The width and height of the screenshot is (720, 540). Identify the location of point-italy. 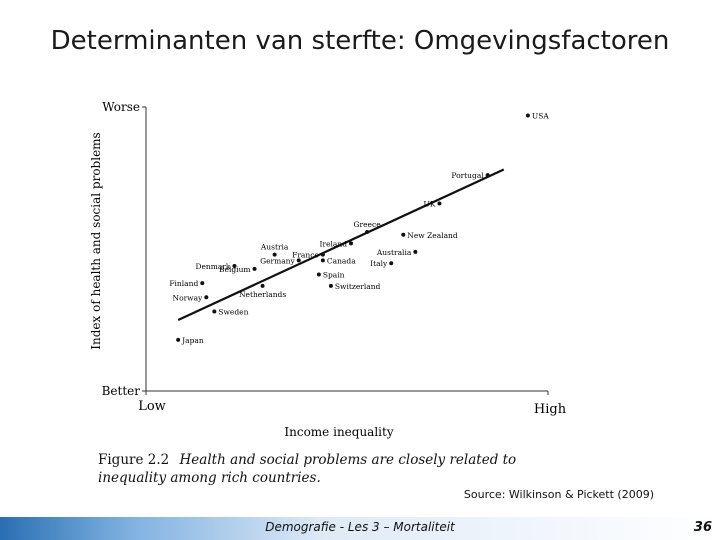
(391, 263).